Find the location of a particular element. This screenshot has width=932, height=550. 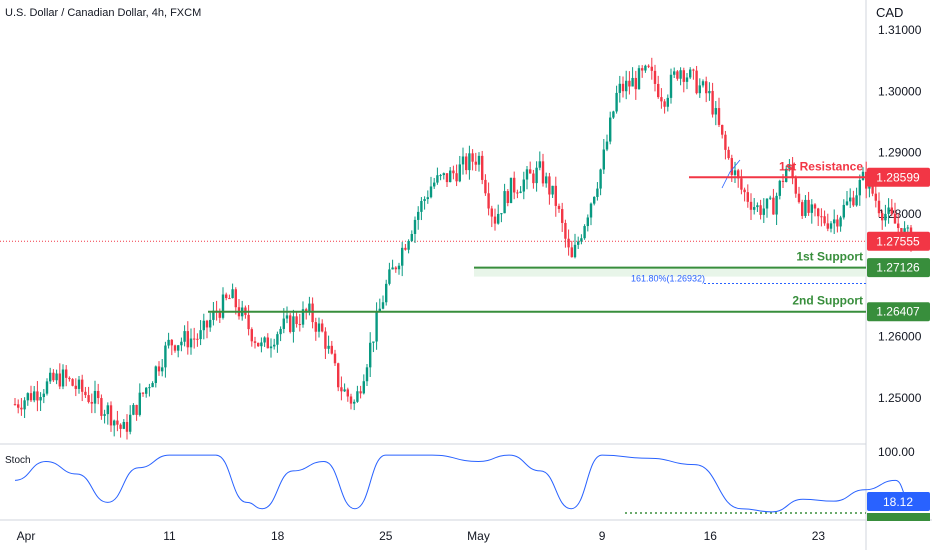

time-tick-label: May is located at coordinates (478, 536).